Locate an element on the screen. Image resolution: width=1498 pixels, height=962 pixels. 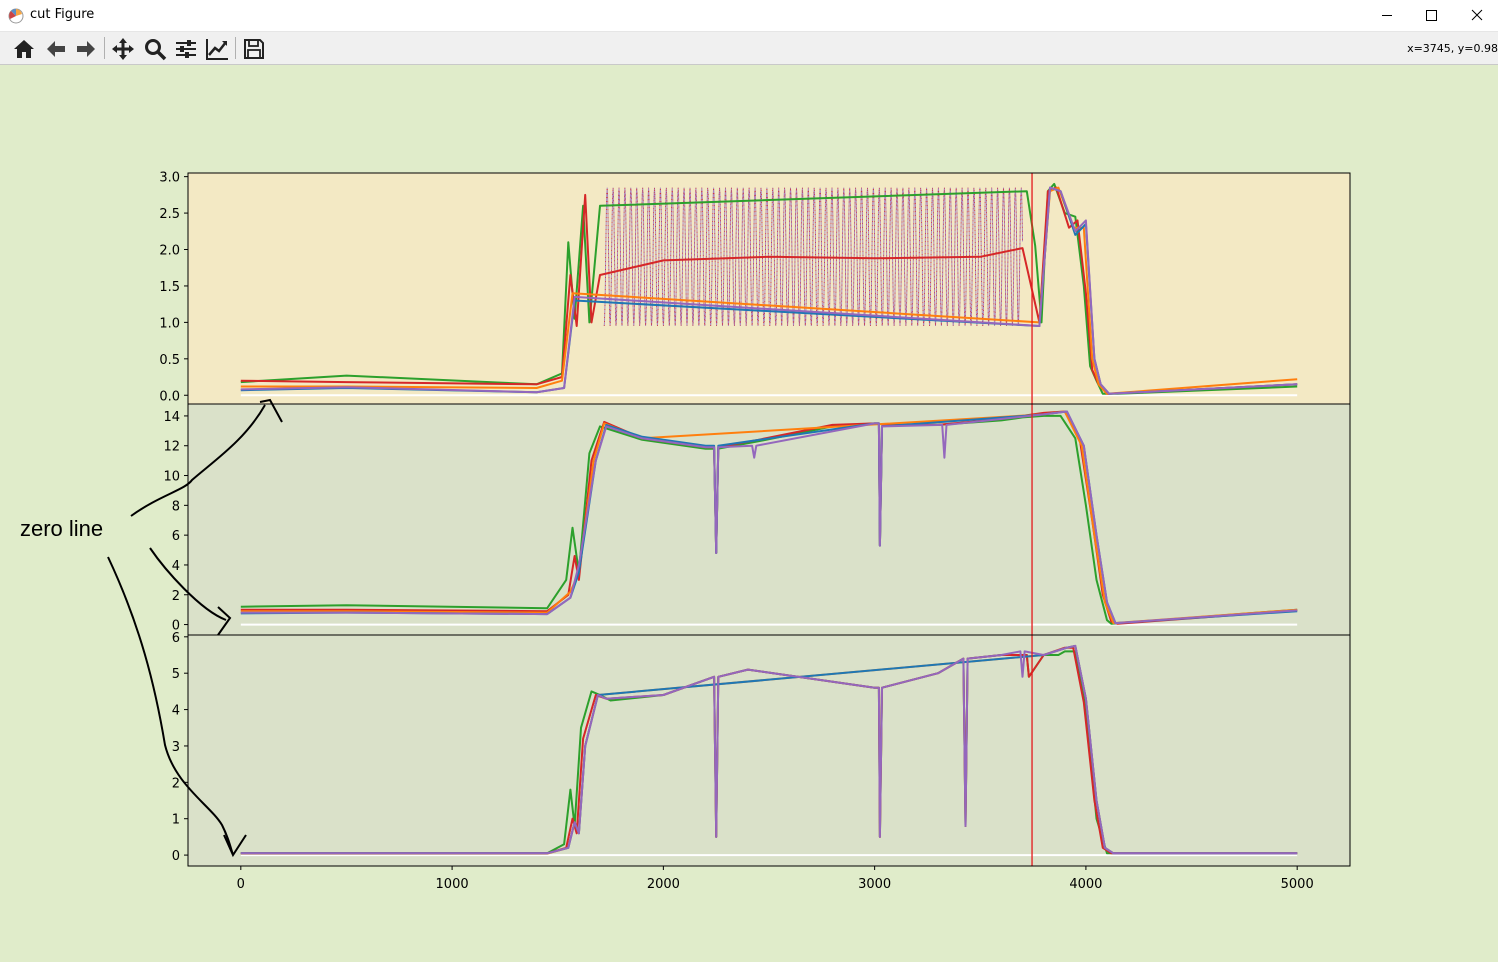
maximize-icon is located at coordinates (1431, 15).